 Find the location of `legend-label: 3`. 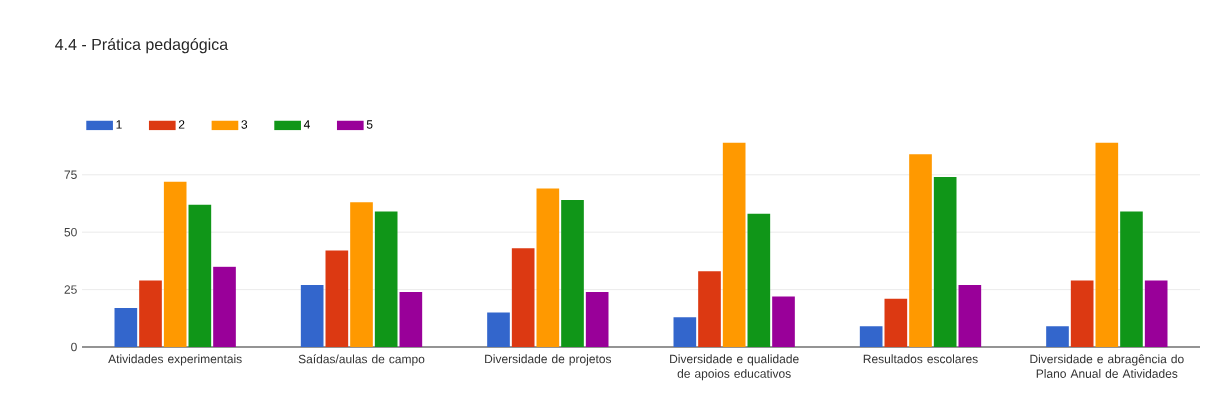

legend-label: 3 is located at coordinates (244, 124).